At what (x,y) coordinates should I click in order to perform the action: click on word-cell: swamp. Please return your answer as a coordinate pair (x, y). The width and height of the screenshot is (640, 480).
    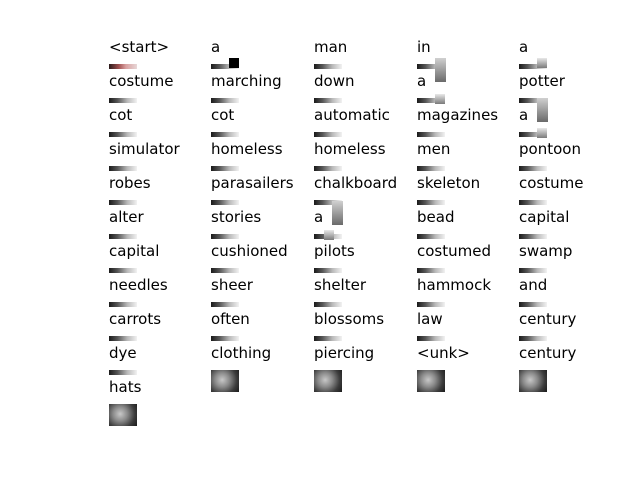
    Looking at the image, I should click on (570, 259).